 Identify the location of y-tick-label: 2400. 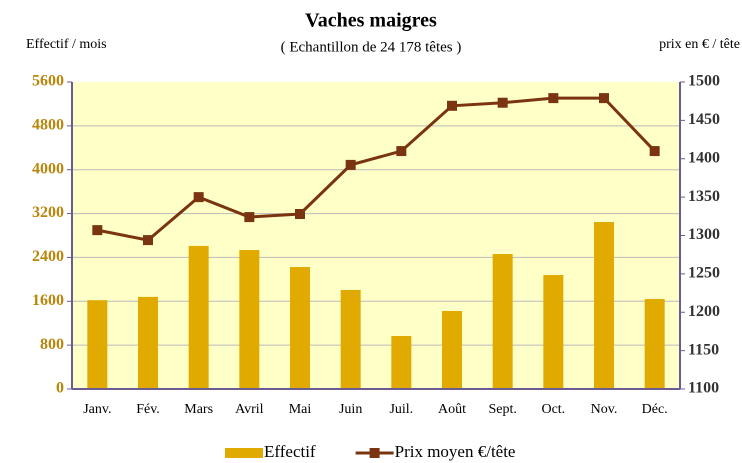
(48, 256).